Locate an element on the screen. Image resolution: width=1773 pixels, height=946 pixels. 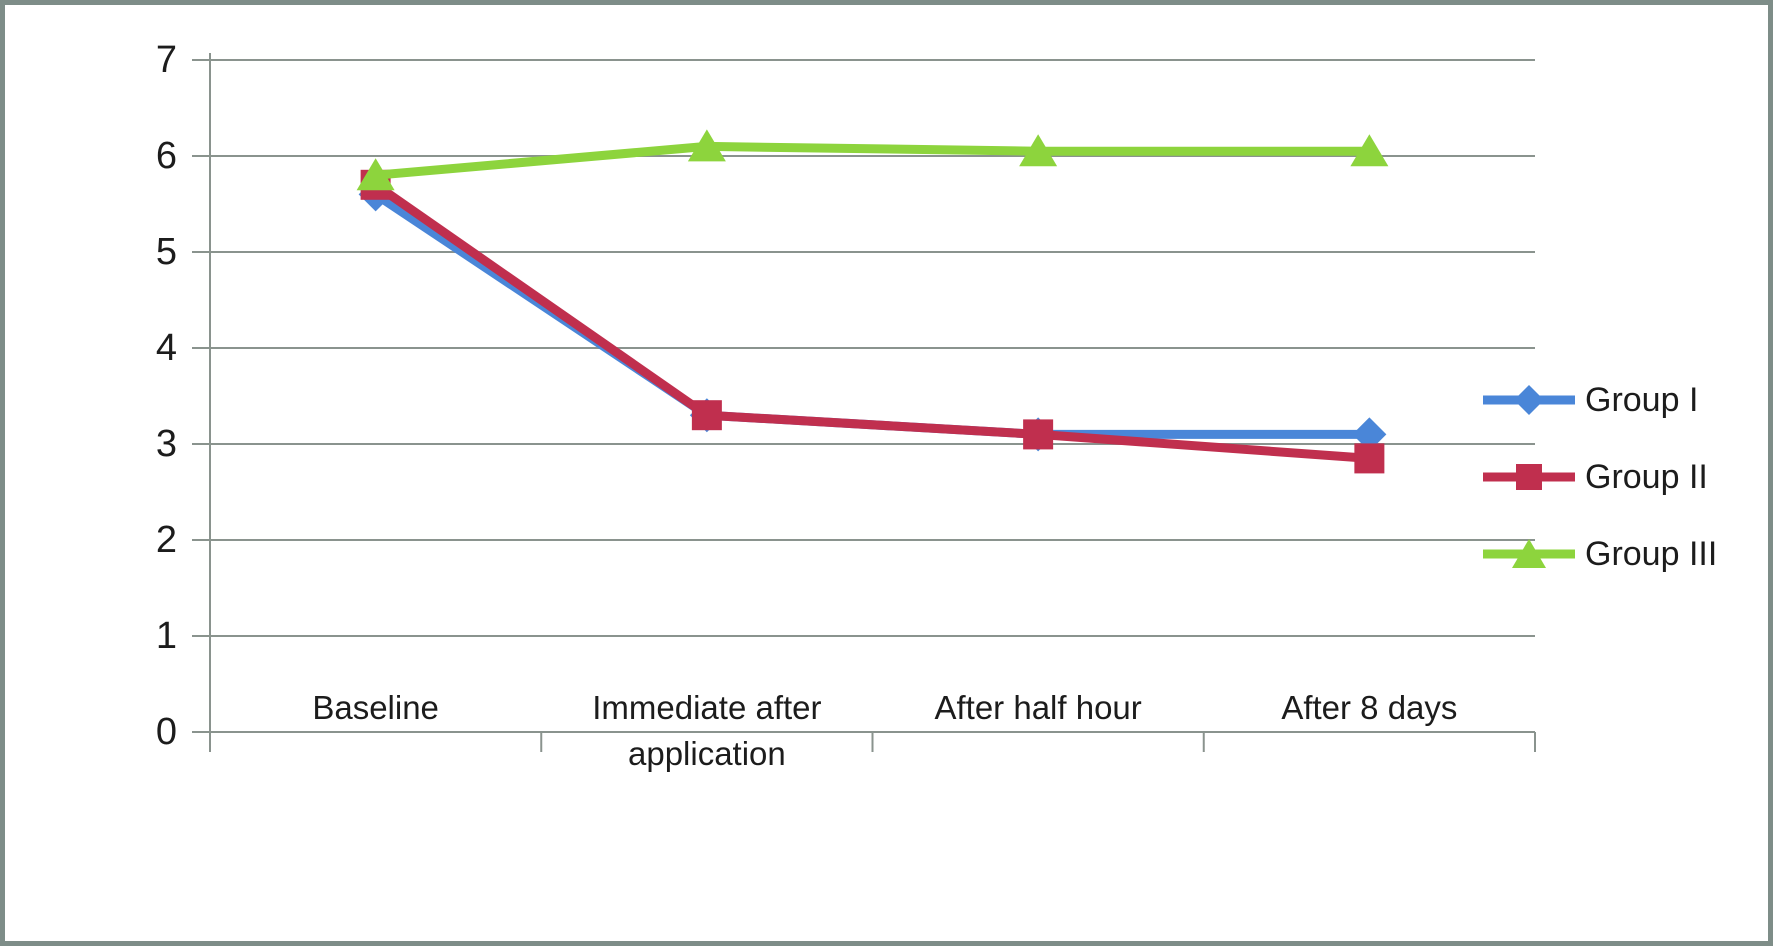
x-category-label: After half hour is located at coordinates (1038, 707).